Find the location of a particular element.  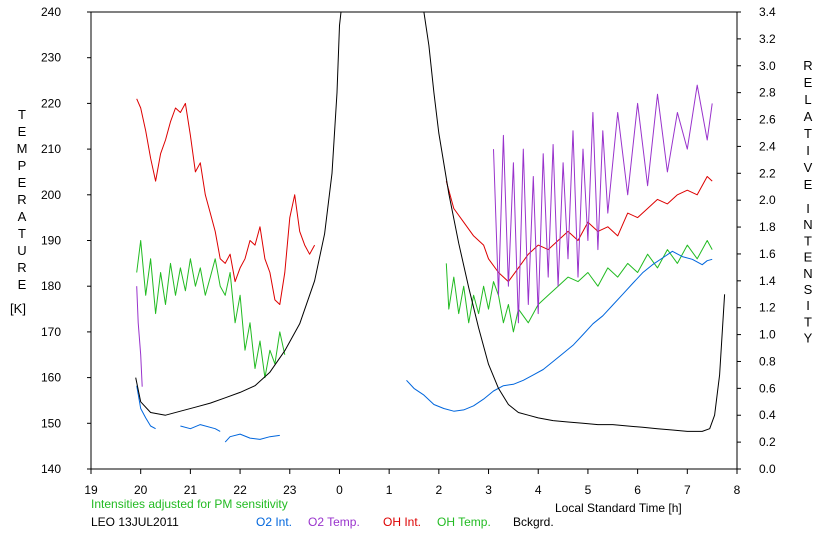

right-tick-label: 1.0 is located at coordinates (767, 335).